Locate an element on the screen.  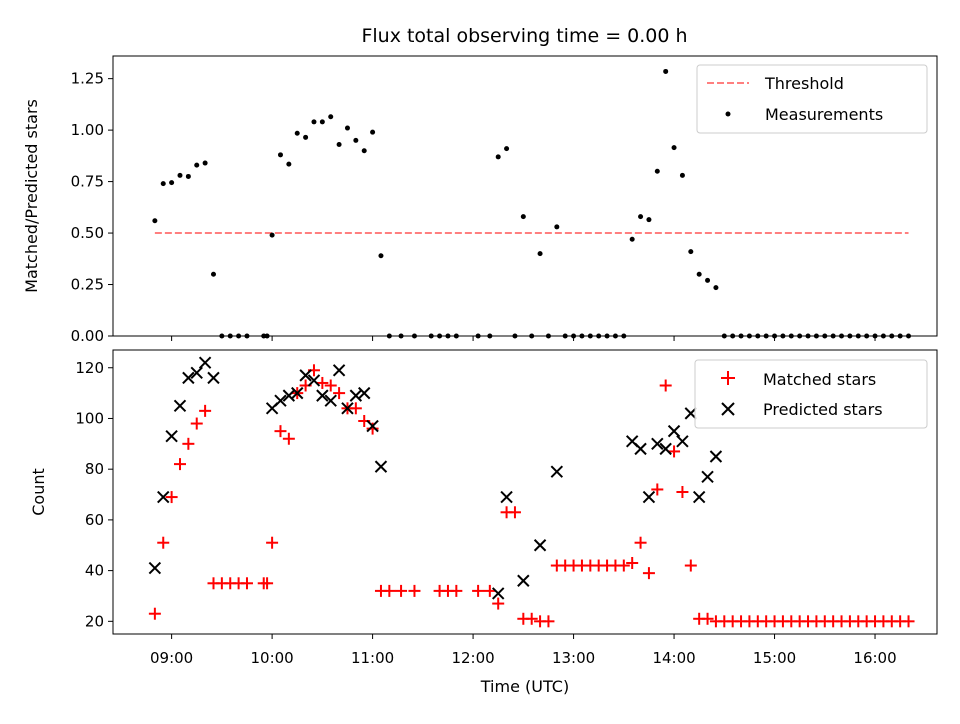
top-ytick-label: 0.25 is located at coordinates (87, 285).